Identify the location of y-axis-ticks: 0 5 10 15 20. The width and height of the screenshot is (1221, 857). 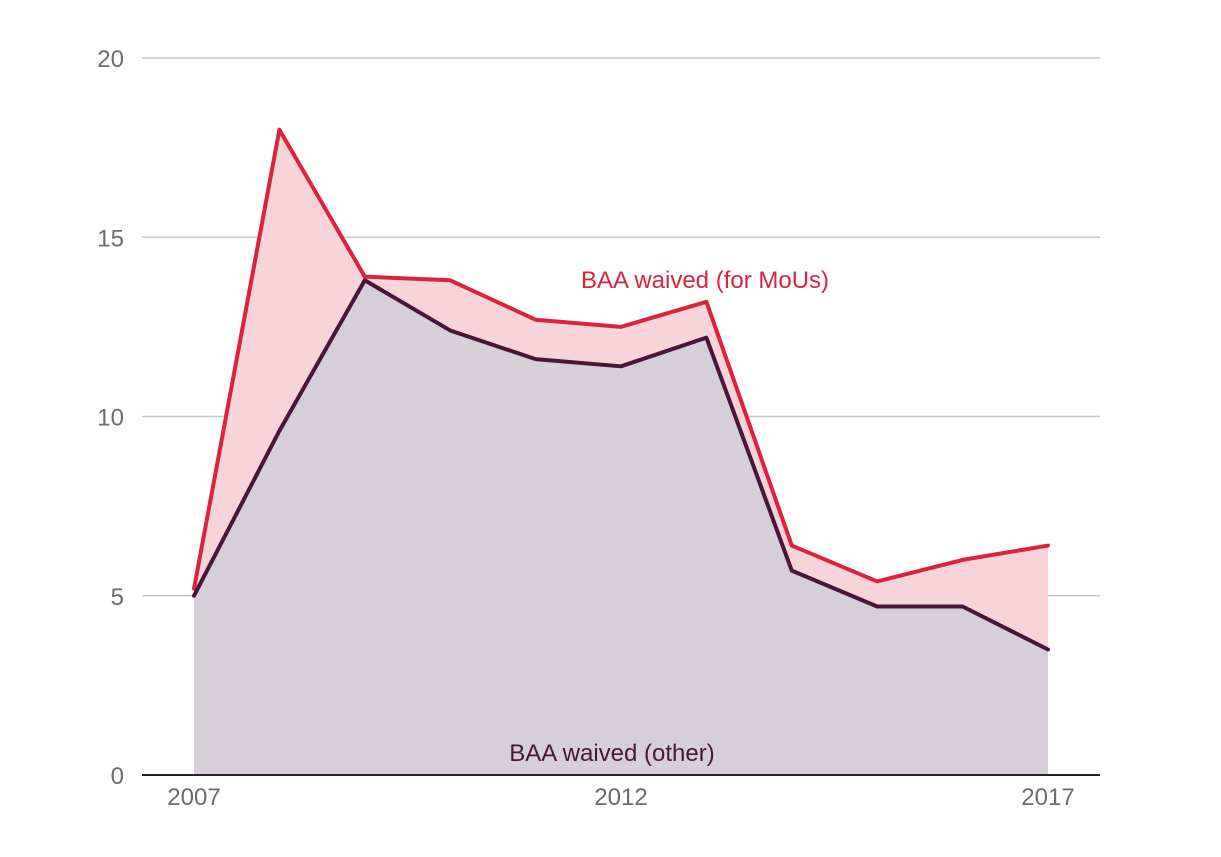
(110, 418).